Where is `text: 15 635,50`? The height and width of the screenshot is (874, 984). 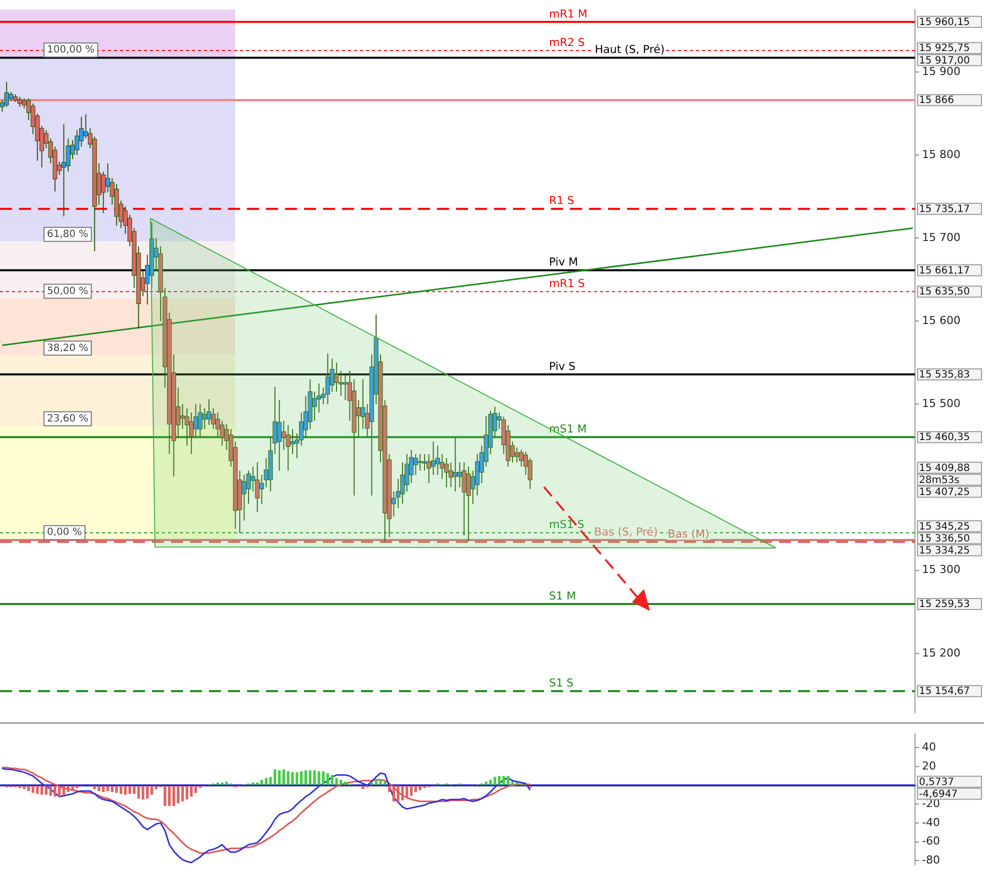
text: 15 635,50 is located at coordinates (944, 292).